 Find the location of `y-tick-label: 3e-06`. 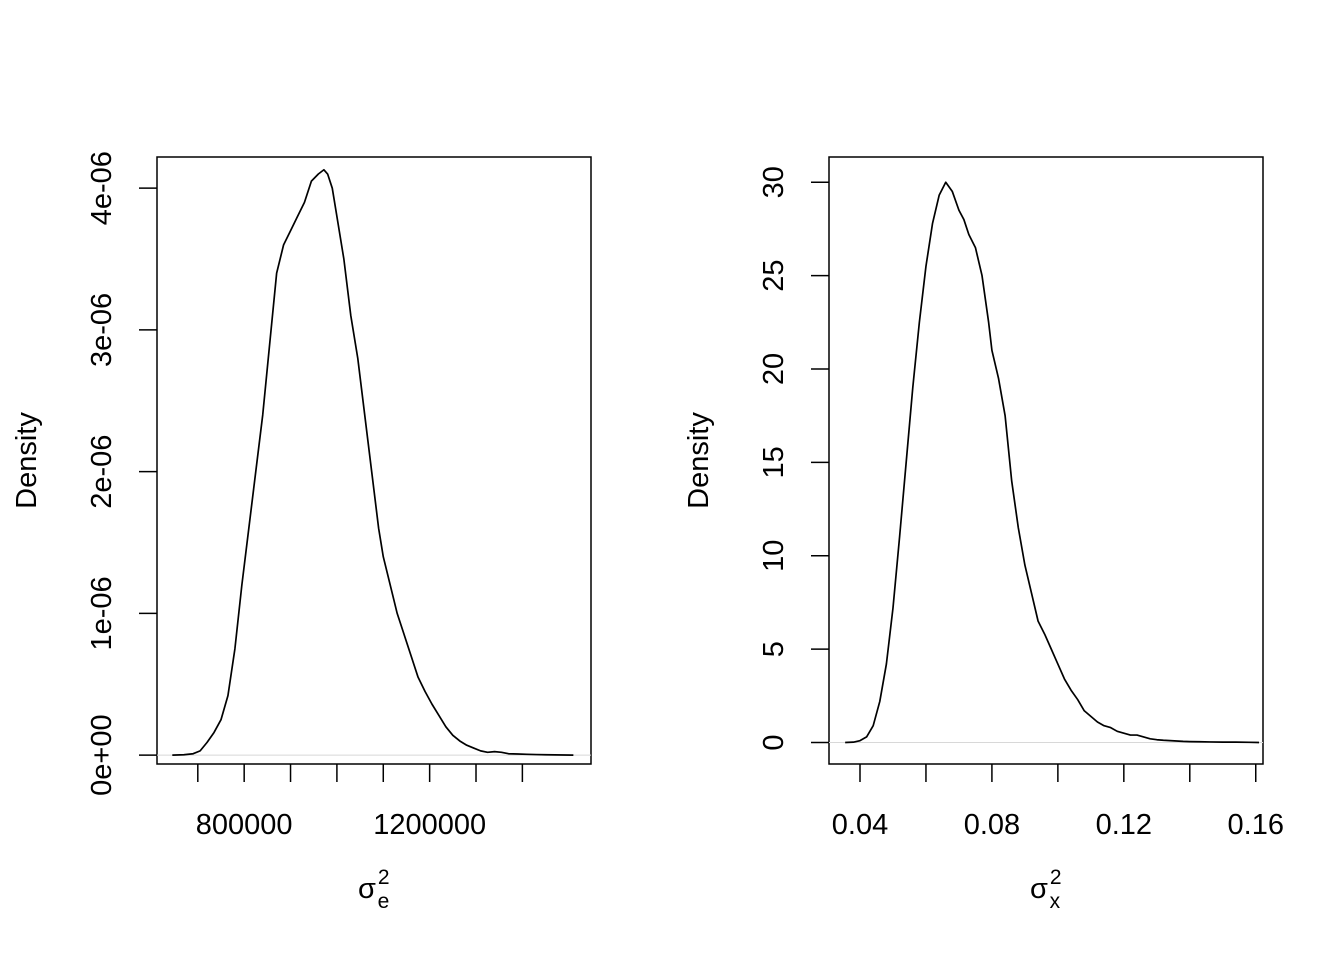

y-tick-label: 3e-06 is located at coordinates (102, 330).